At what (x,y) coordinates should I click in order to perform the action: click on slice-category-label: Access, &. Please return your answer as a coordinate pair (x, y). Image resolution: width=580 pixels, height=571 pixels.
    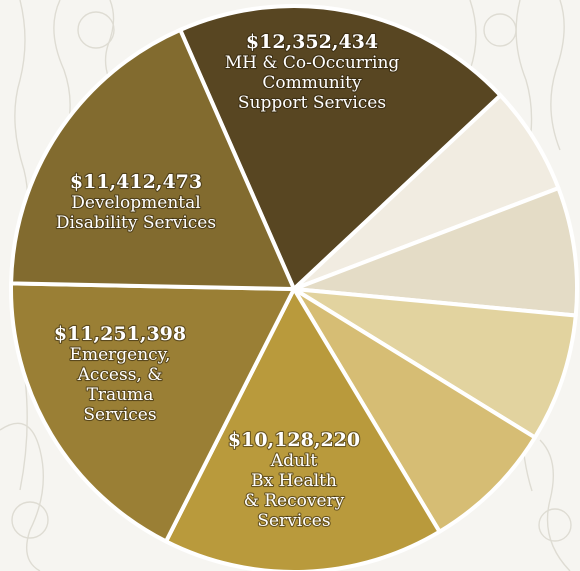
    Looking at the image, I should click on (120, 375).